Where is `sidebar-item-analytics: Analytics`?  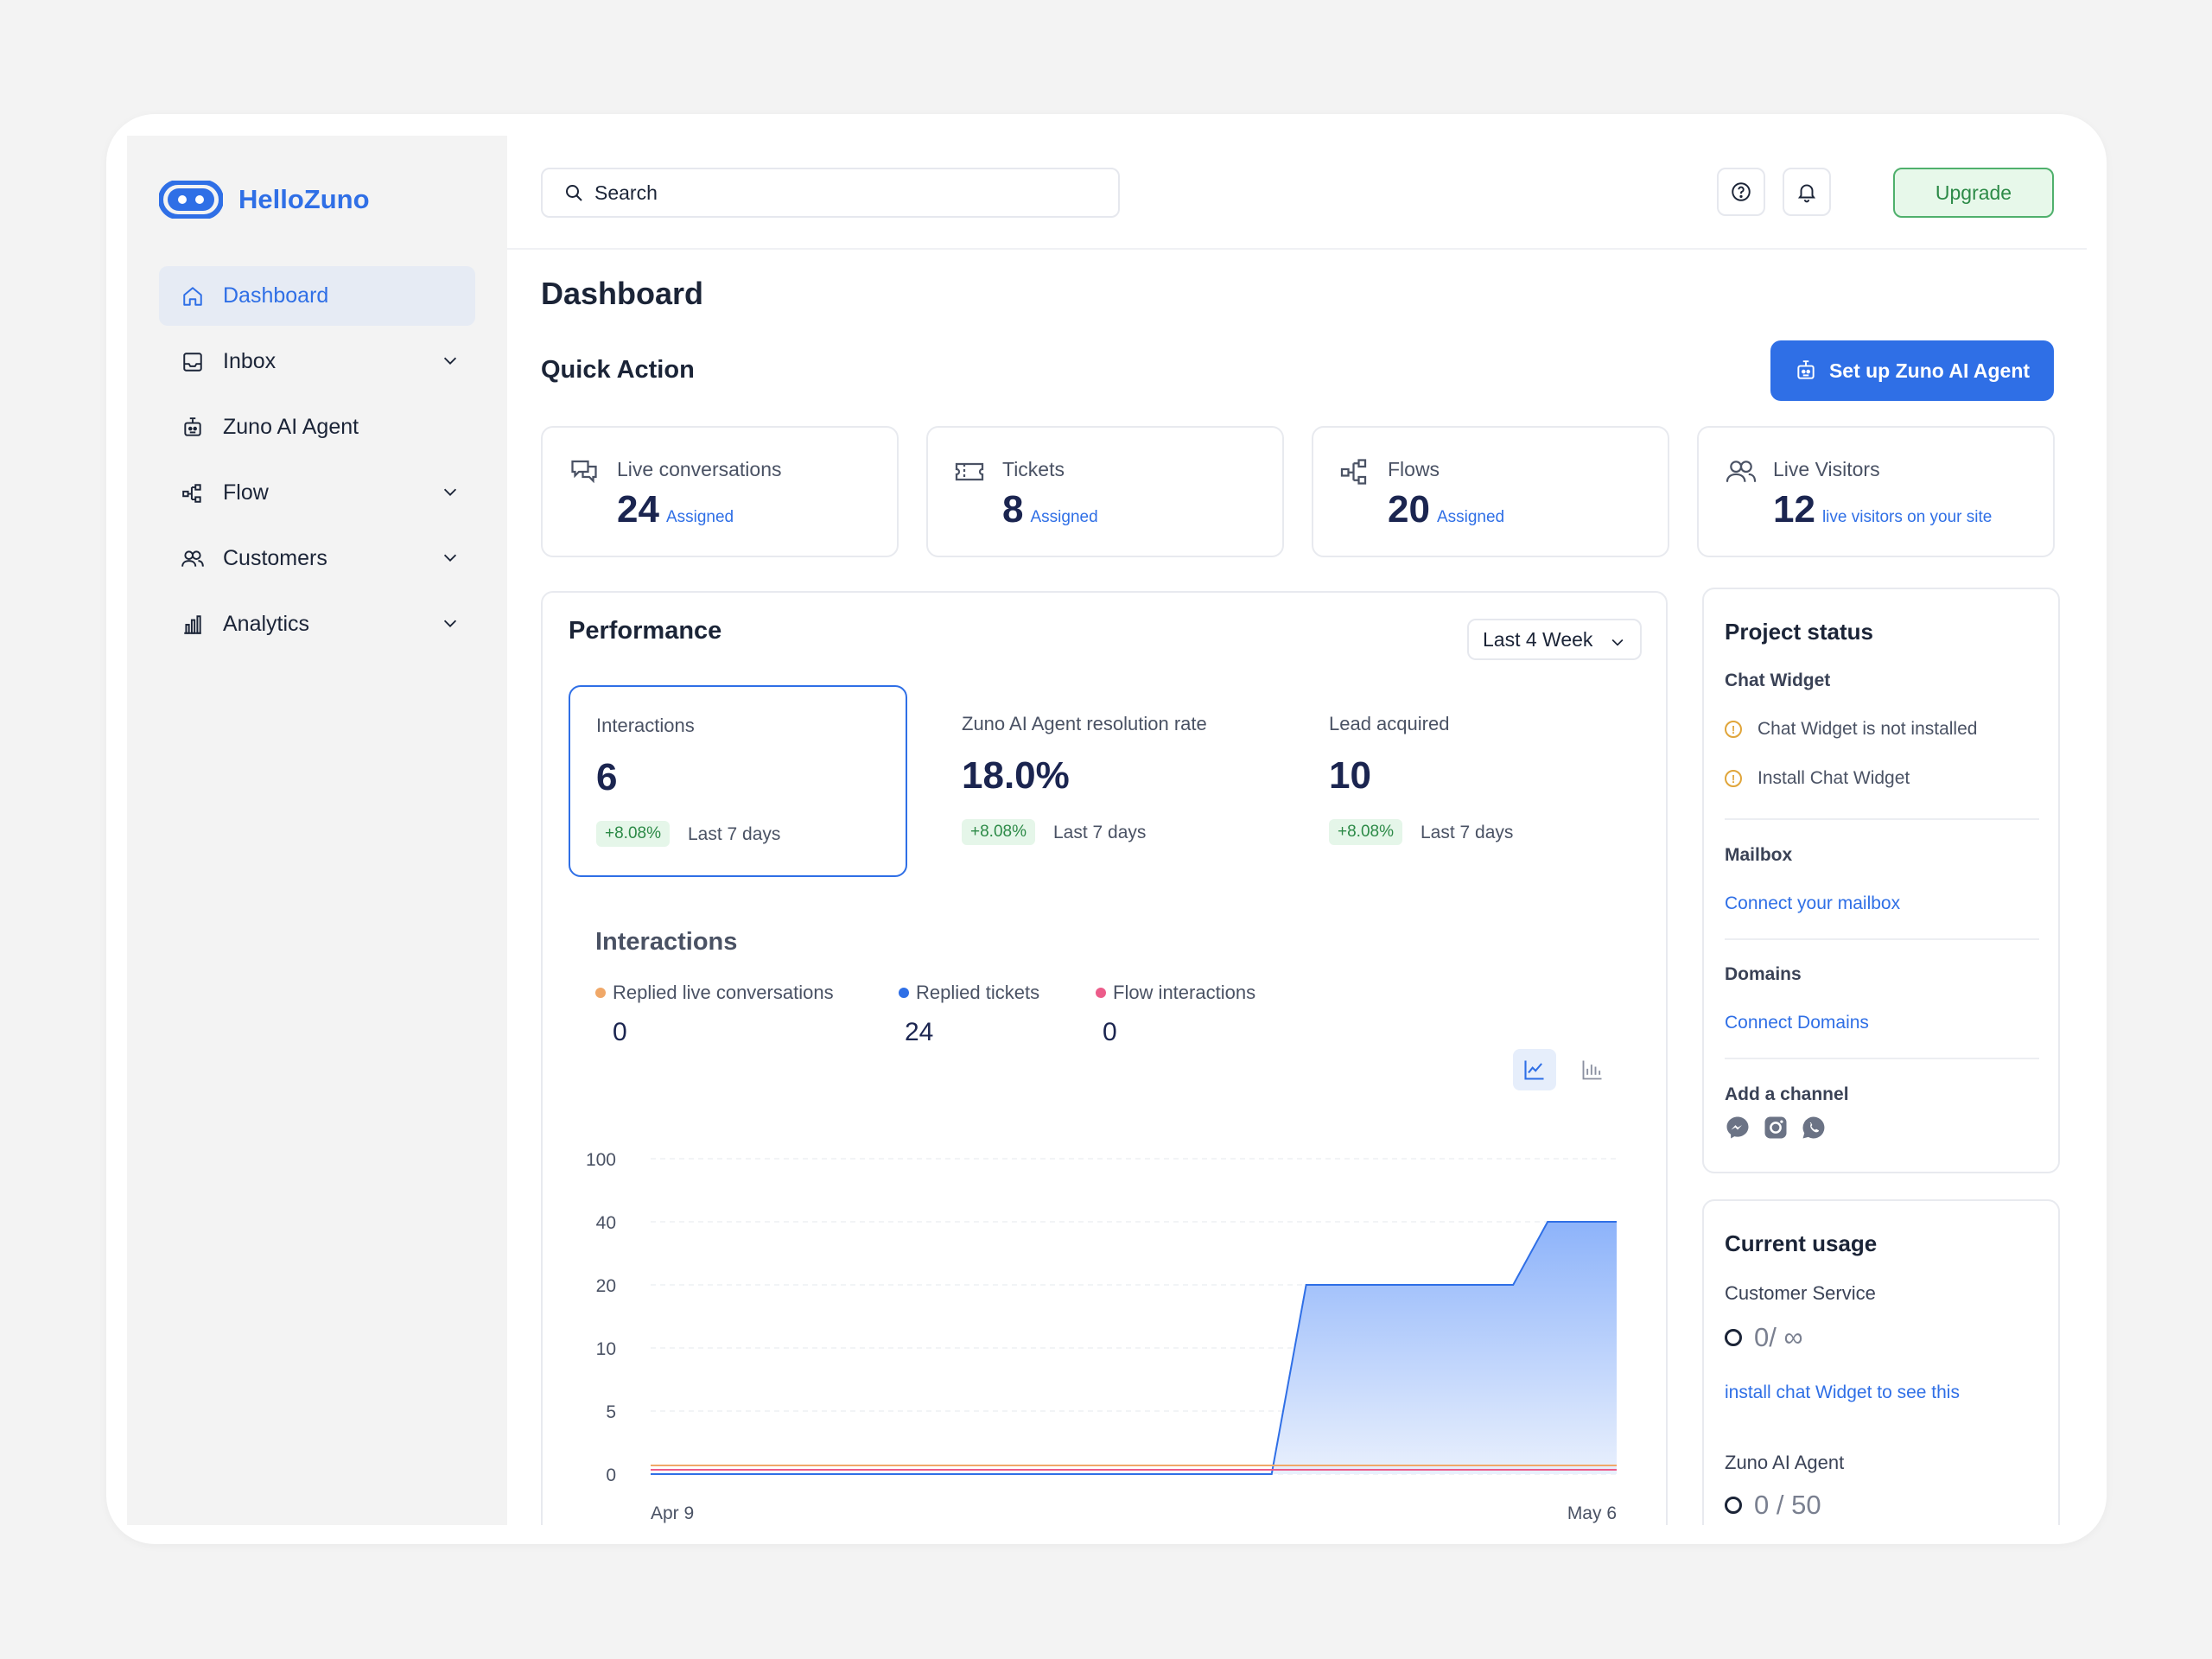
sidebar-item-analytics: Analytics is located at coordinates (317, 624).